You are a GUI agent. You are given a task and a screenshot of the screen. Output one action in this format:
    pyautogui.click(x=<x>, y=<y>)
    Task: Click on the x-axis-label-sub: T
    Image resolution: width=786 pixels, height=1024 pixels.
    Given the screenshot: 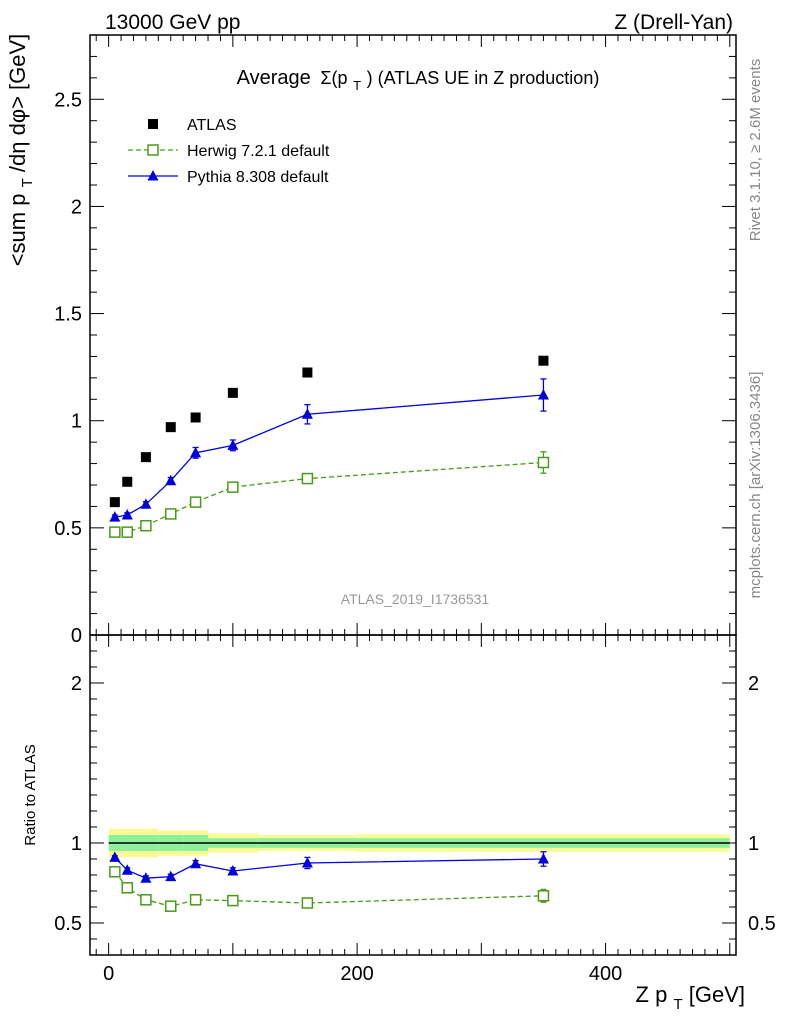 What is the action you would take?
    pyautogui.click(x=677, y=1004)
    